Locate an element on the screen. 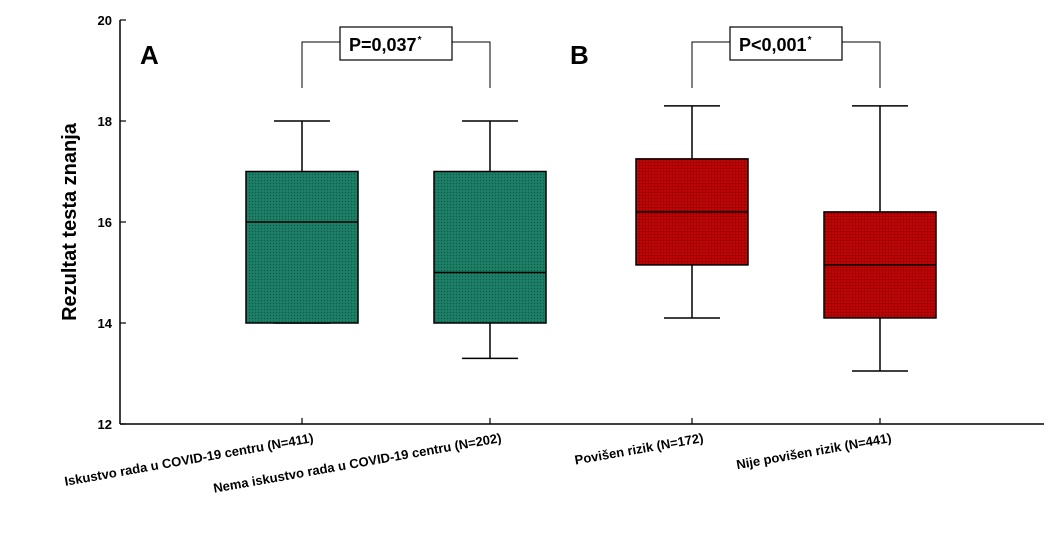 Image resolution: width=1054 pixels, height=542 pixels. y-tick-label: 20 is located at coordinates (105, 20).